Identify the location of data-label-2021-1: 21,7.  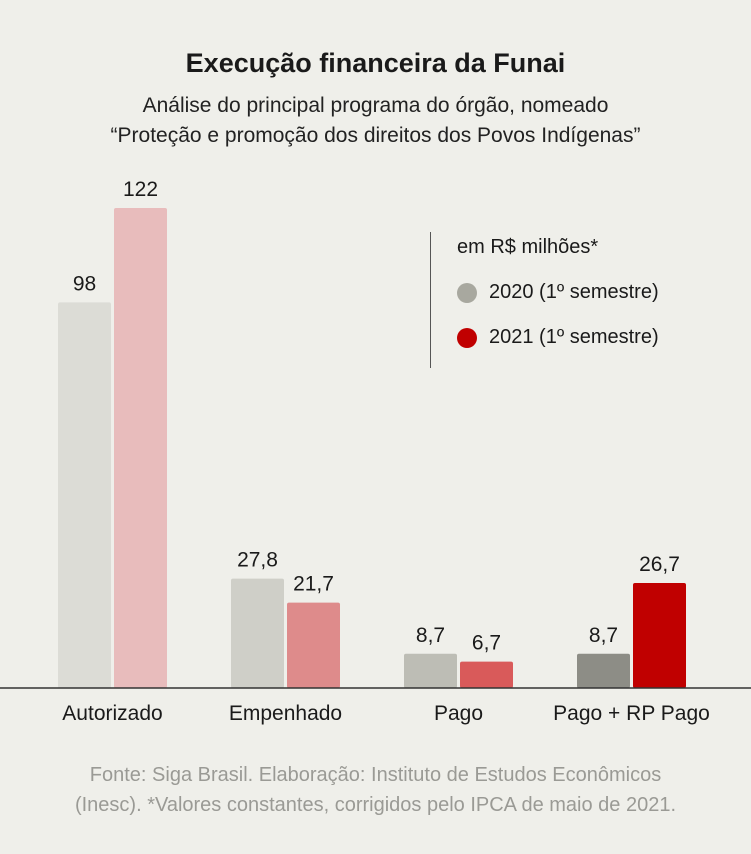
(313, 584).